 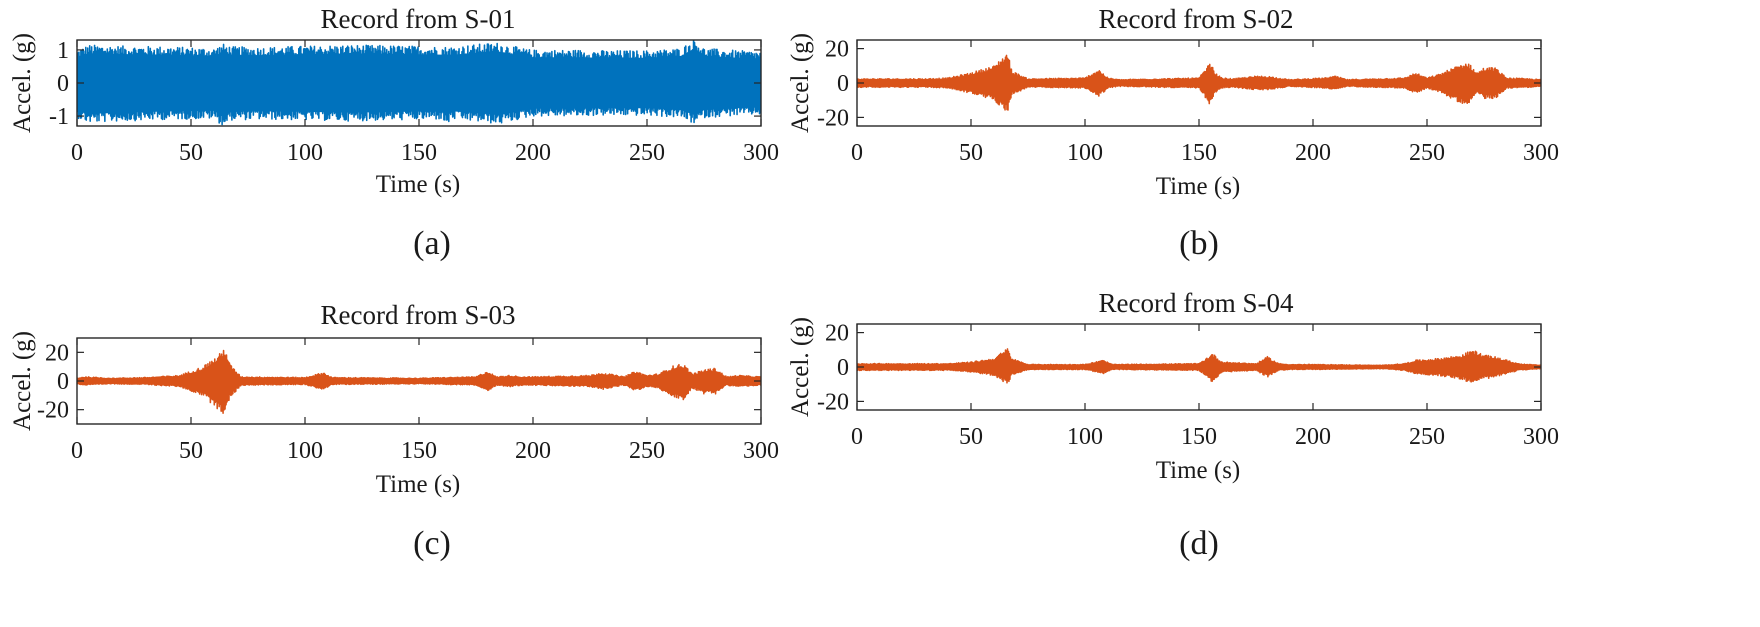 What do you see at coordinates (63, 51) in the screenshot?
I see `panel-a-ytick-label: 1` at bounding box center [63, 51].